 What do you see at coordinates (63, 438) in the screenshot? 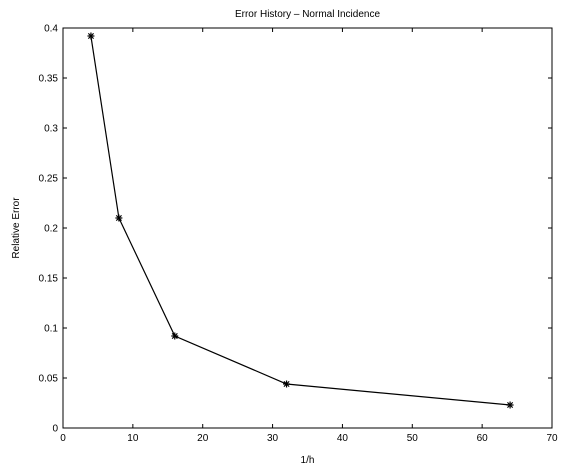
I see `x-tick-label: 0` at bounding box center [63, 438].